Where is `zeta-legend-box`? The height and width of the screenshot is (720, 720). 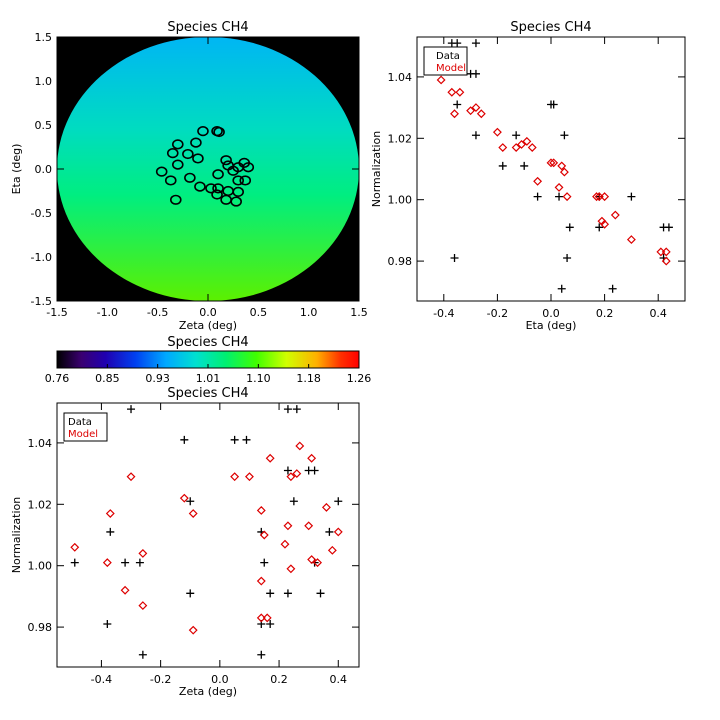 zeta-legend-box is located at coordinates (85, 427).